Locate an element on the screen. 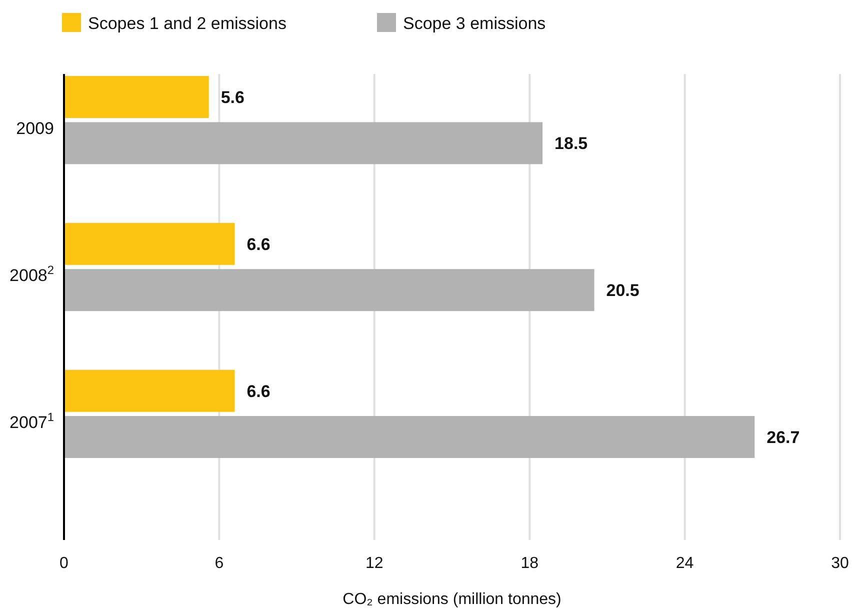 The width and height of the screenshot is (856, 614). x-axis-title: CO₂ emissions (million tonnes) is located at coordinates (452, 599).